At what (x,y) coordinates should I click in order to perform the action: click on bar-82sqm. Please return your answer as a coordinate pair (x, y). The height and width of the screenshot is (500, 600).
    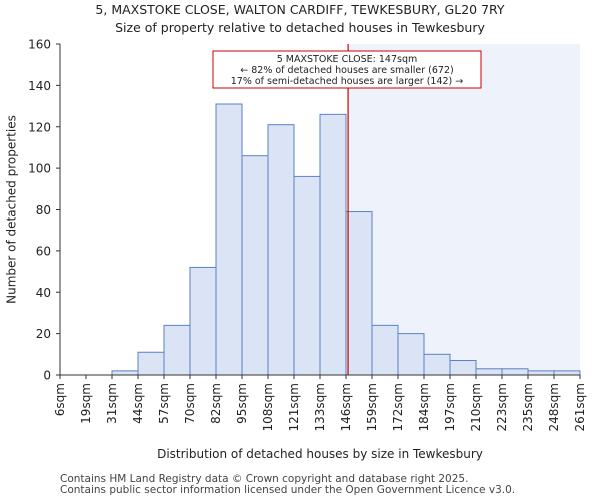
    Looking at the image, I should click on (229, 239).